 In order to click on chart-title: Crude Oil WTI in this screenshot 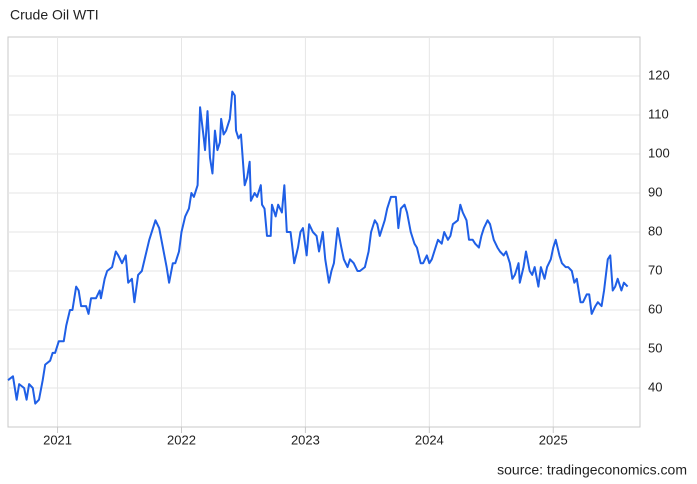, I will do `click(54, 15)`.